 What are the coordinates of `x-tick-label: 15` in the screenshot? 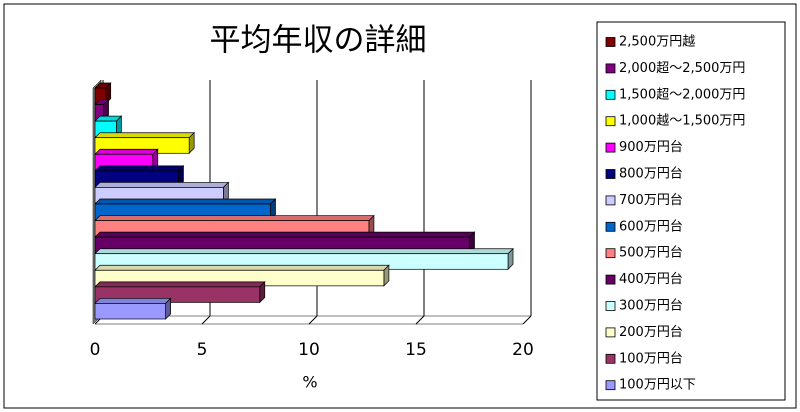 It's located at (416, 350).